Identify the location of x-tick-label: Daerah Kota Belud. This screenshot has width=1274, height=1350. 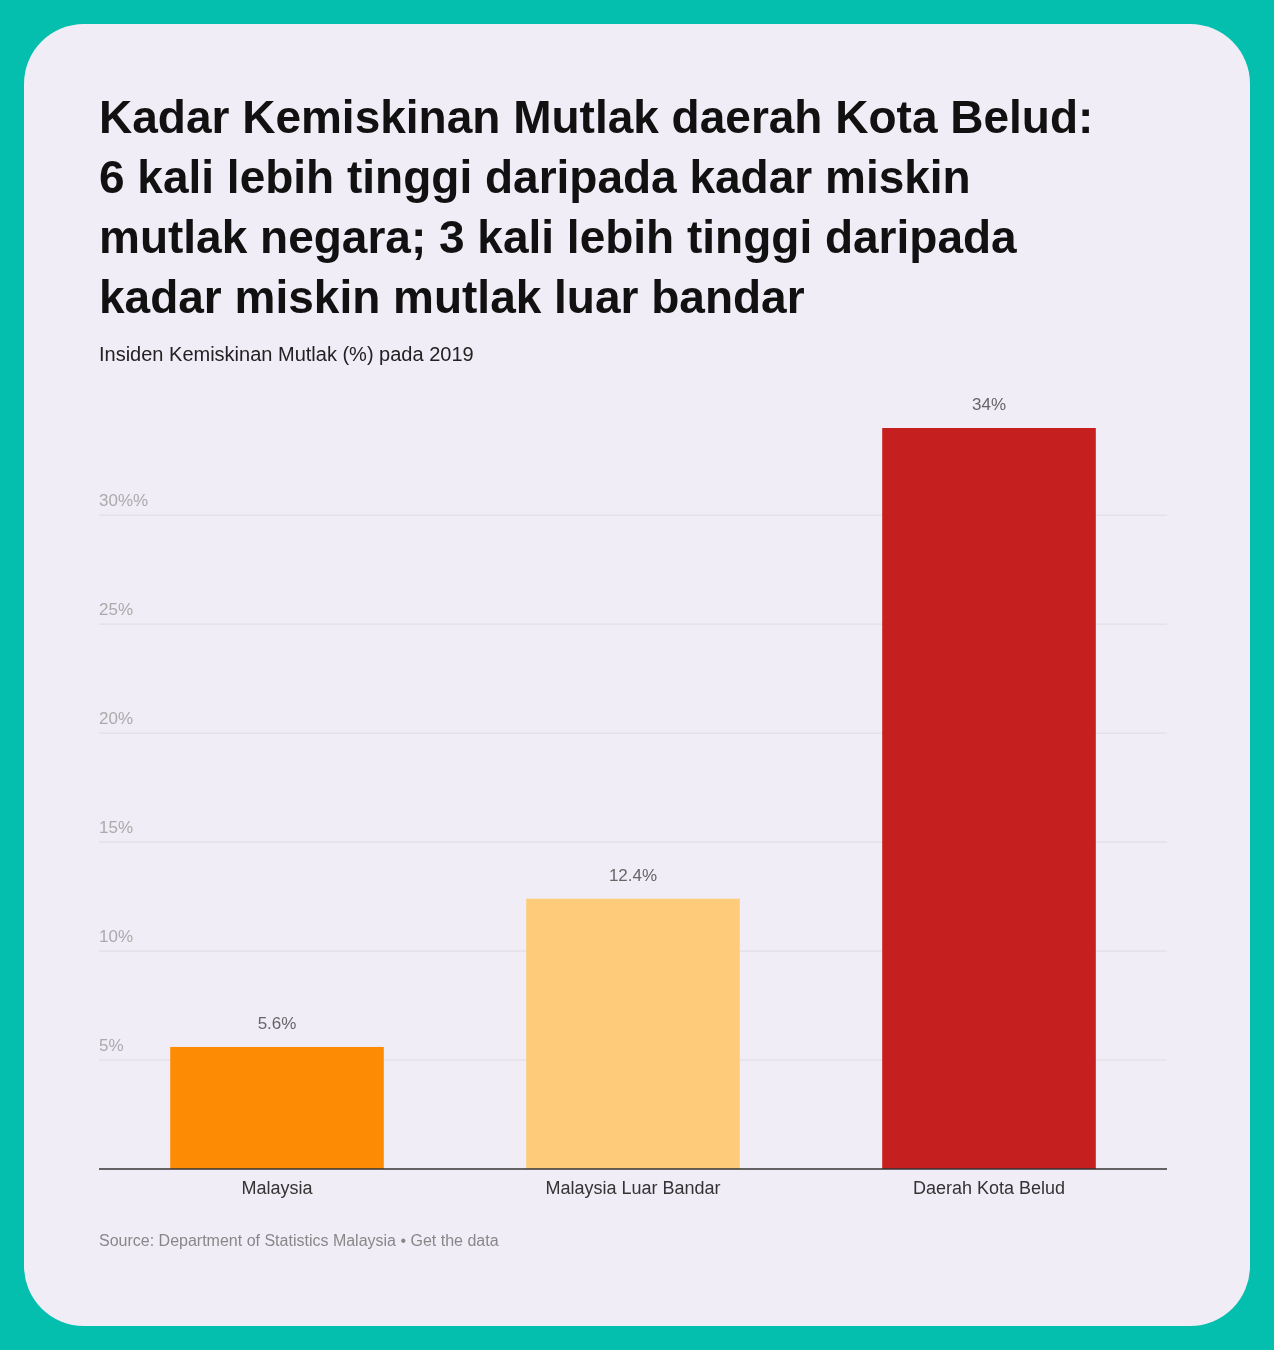
(989, 1188).